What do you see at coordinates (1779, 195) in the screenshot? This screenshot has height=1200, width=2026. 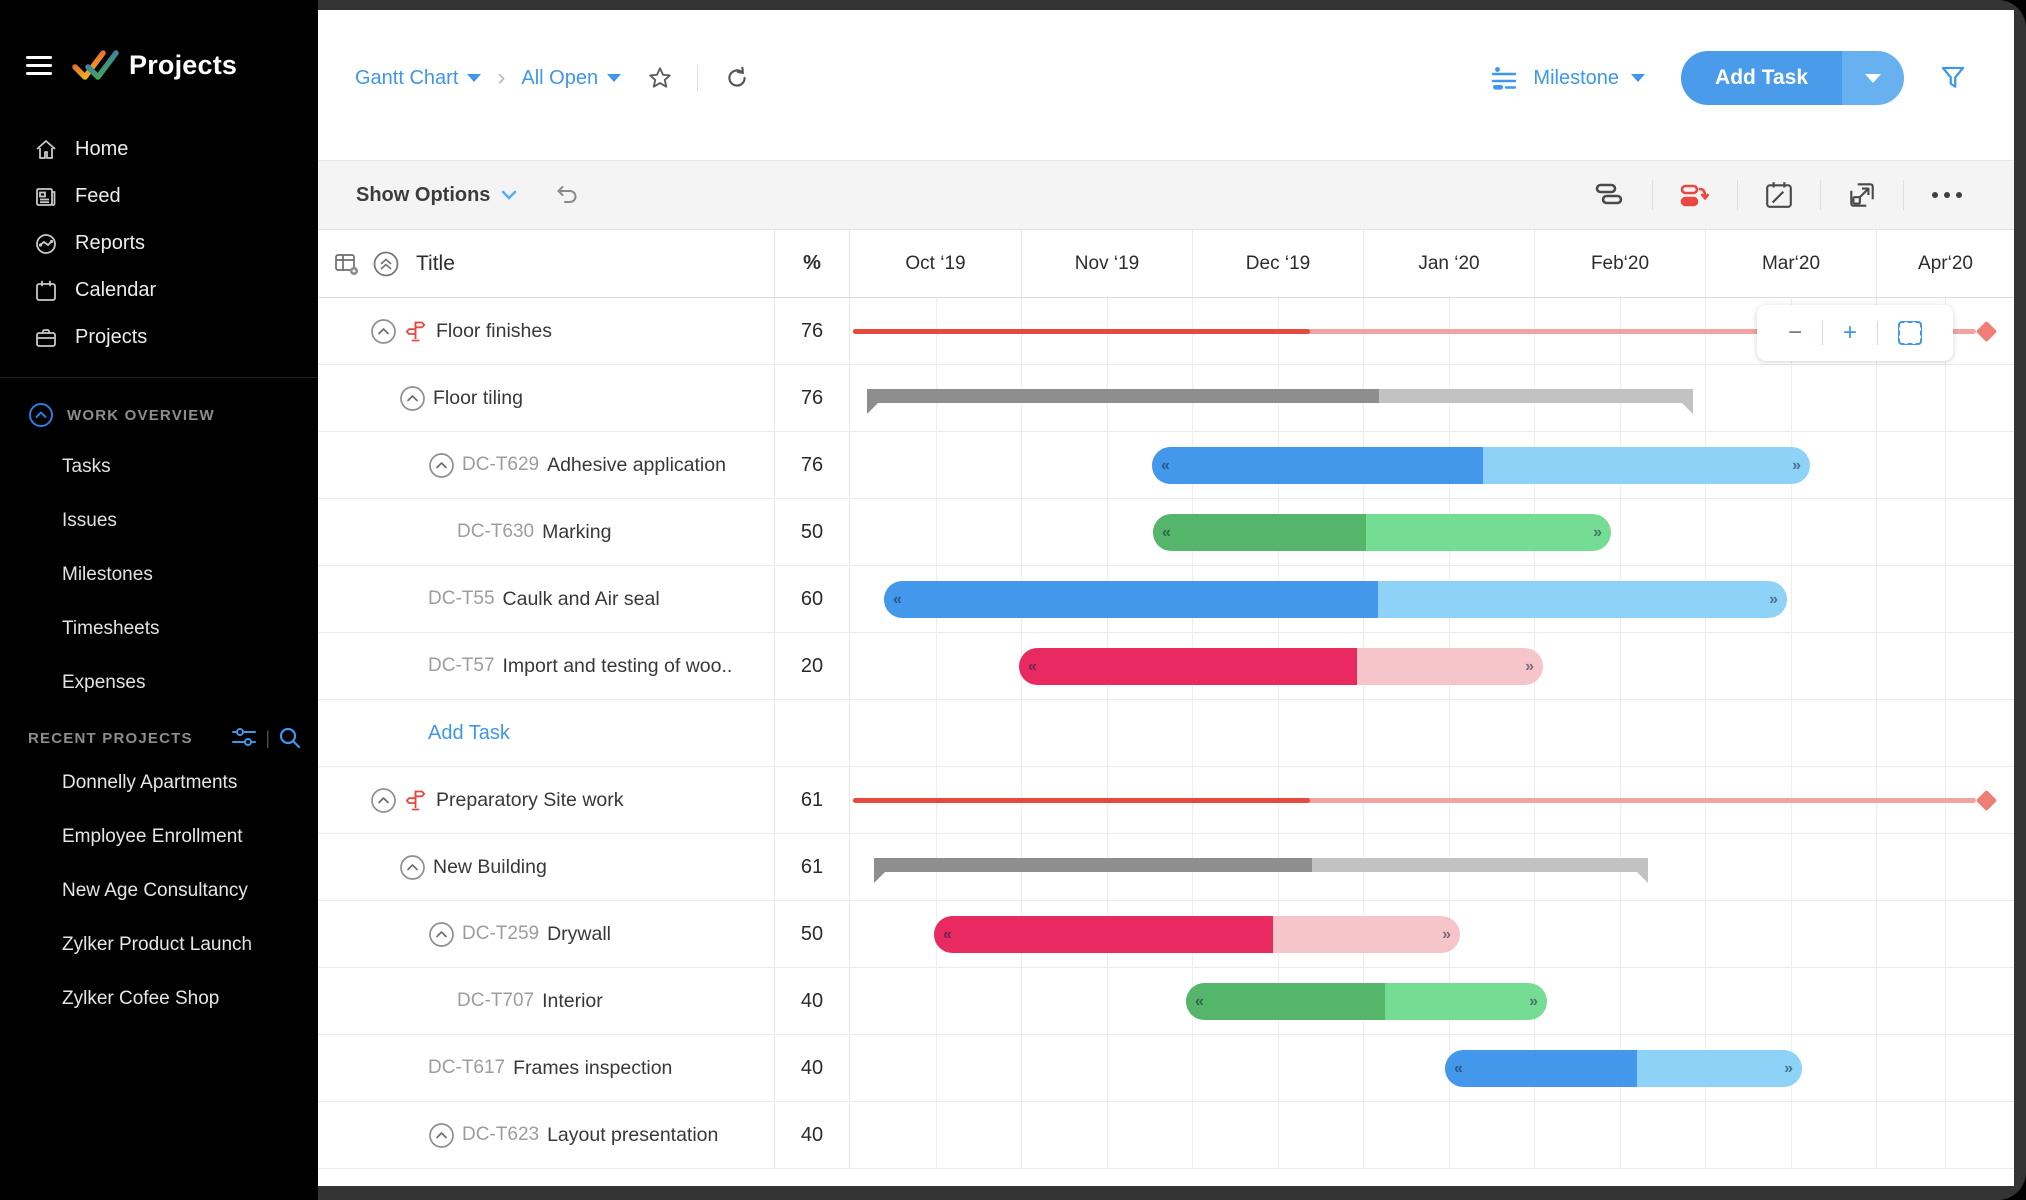 I see `calendar-slash-icon` at bounding box center [1779, 195].